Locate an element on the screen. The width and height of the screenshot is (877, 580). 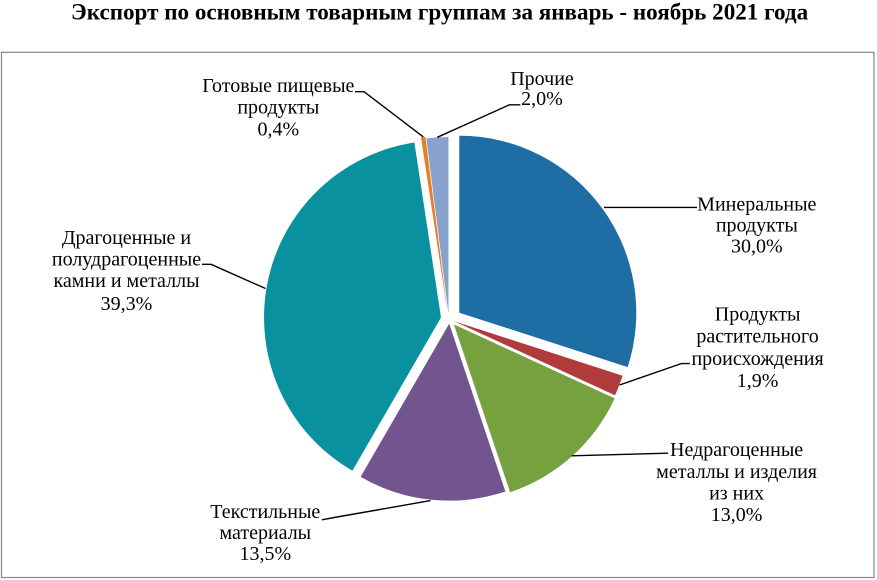
svg-text: металлы и изделия is located at coordinates (736, 472).